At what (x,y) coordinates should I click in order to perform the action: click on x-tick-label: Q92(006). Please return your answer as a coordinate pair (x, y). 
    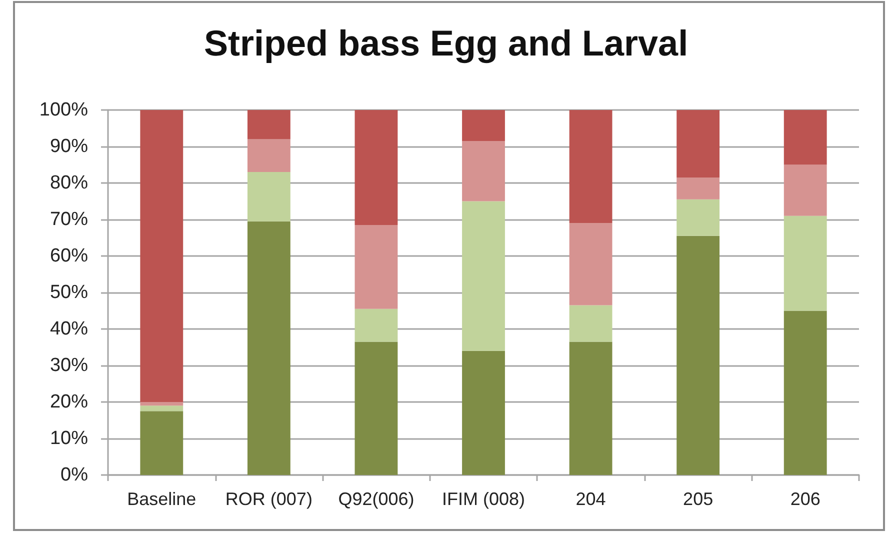
    Looking at the image, I should click on (376, 499).